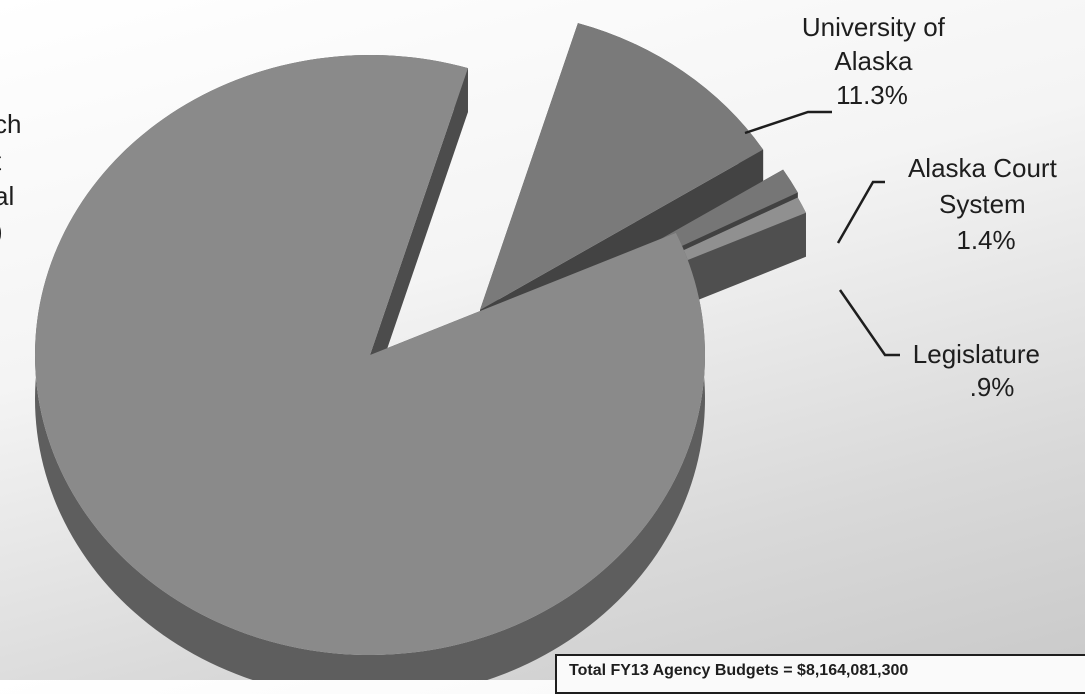  I want to click on label-university-value: 11.3%, so click(872, 95).